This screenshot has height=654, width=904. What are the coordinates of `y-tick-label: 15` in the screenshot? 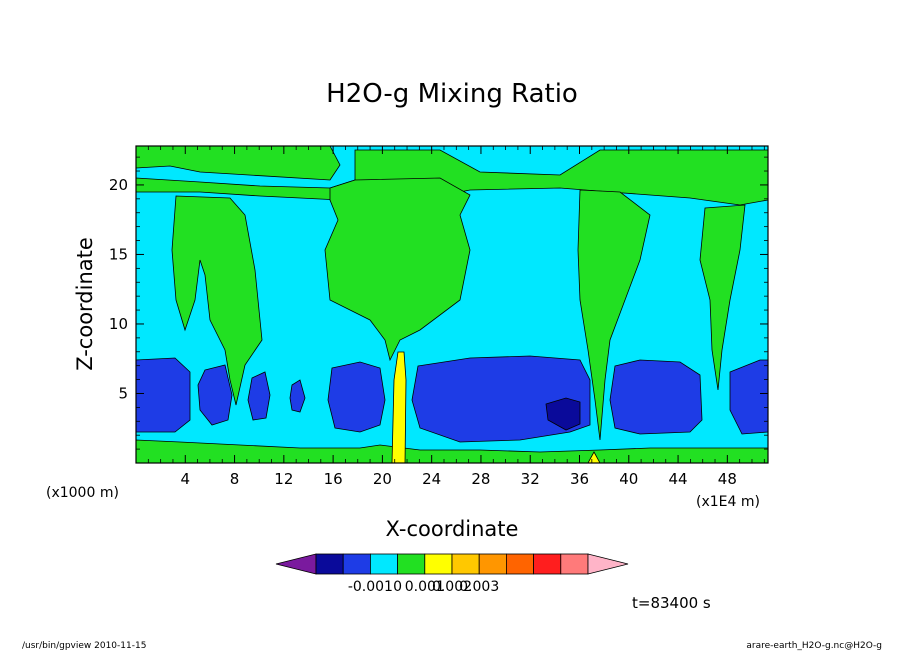 It's located at (118, 254).